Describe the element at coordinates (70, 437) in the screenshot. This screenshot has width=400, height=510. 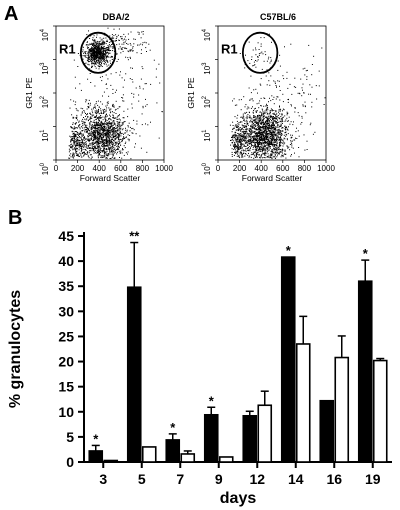
I see `y-tick-label: 5` at that location.